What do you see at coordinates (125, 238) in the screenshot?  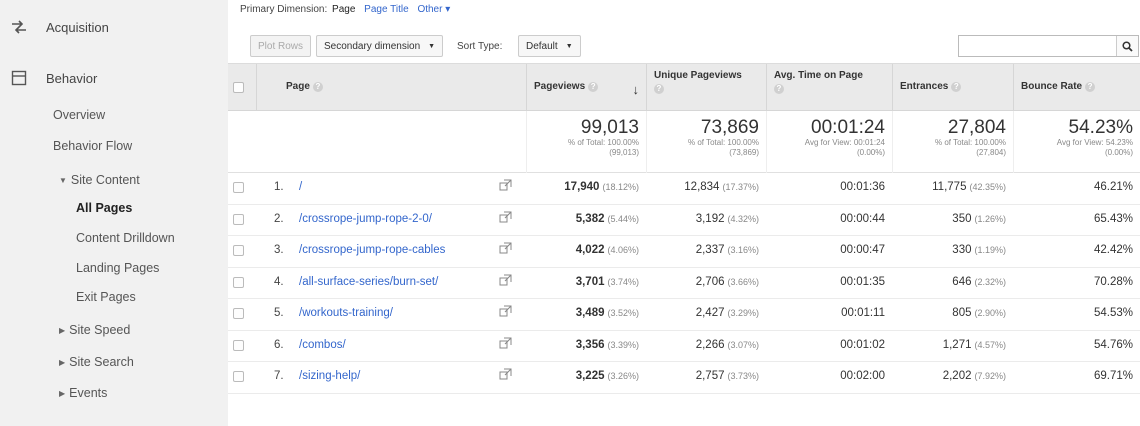 I see `sidebar-item-content-drilldown: Content Drilldown` at bounding box center [125, 238].